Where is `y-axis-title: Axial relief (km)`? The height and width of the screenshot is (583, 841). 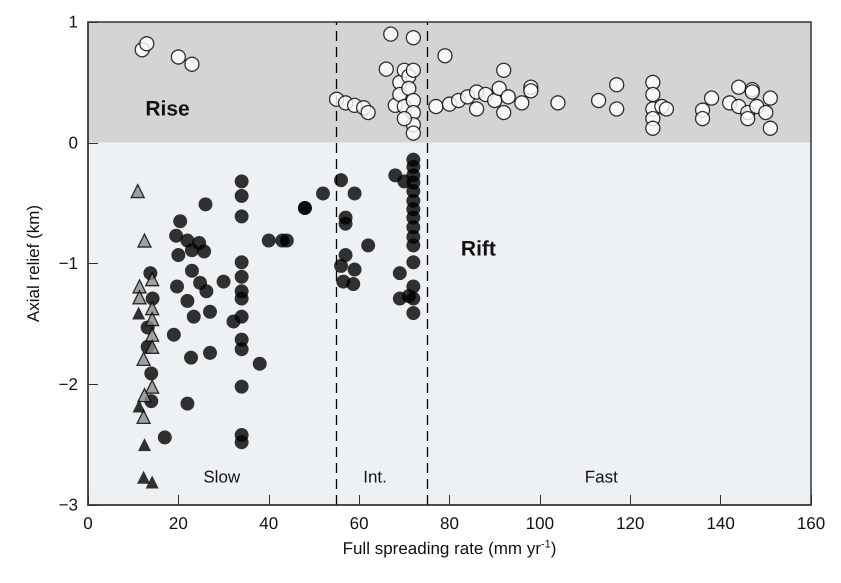 y-axis-title: Axial relief (km) is located at coordinates (33, 263).